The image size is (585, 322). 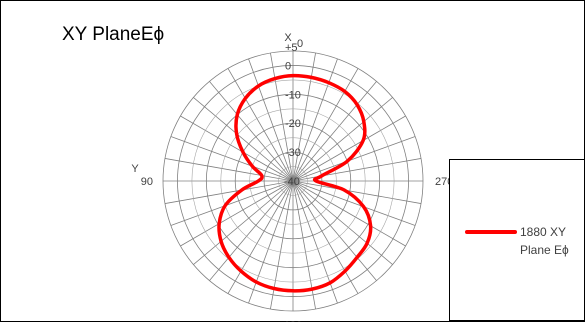 I want to click on radial-tick-label: +5, so click(x=291, y=48).